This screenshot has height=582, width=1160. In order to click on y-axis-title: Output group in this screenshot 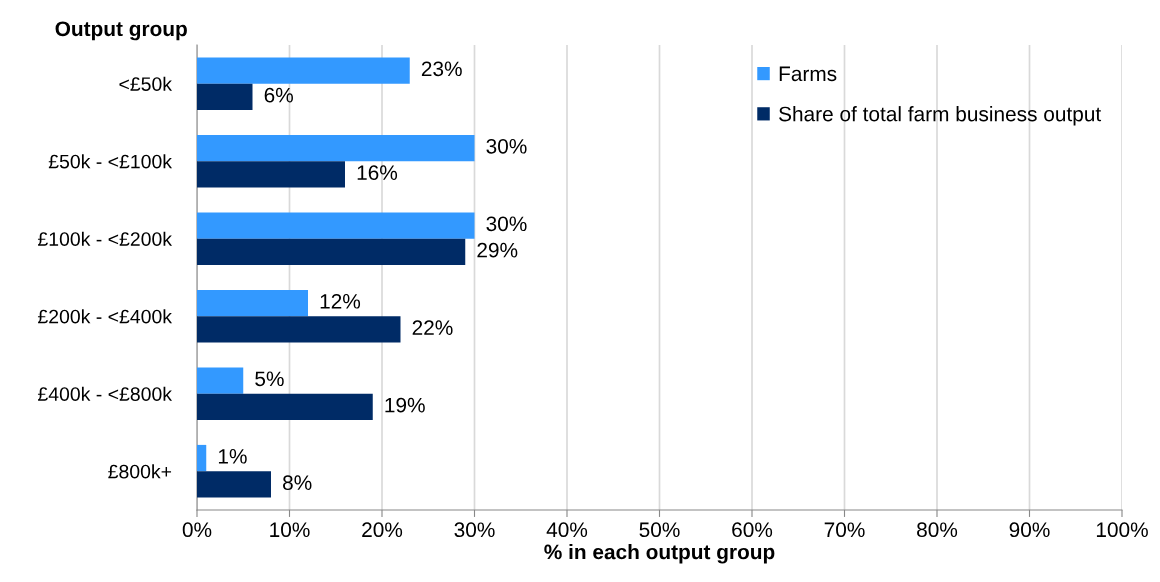, I will do `click(121, 31)`.